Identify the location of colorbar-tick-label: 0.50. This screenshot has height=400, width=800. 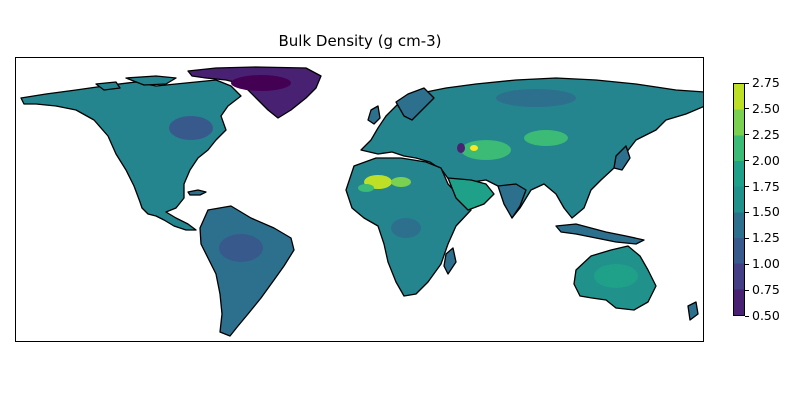
(766, 315).